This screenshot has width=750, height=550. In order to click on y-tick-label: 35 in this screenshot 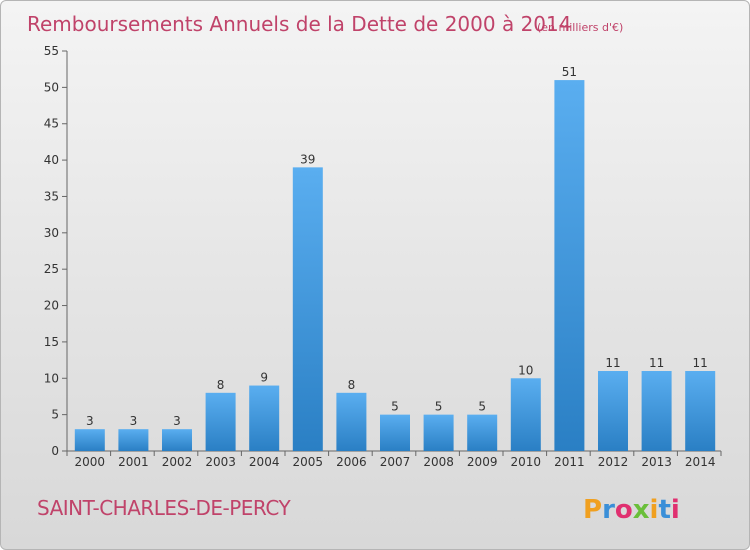, I will do `click(51, 196)`.